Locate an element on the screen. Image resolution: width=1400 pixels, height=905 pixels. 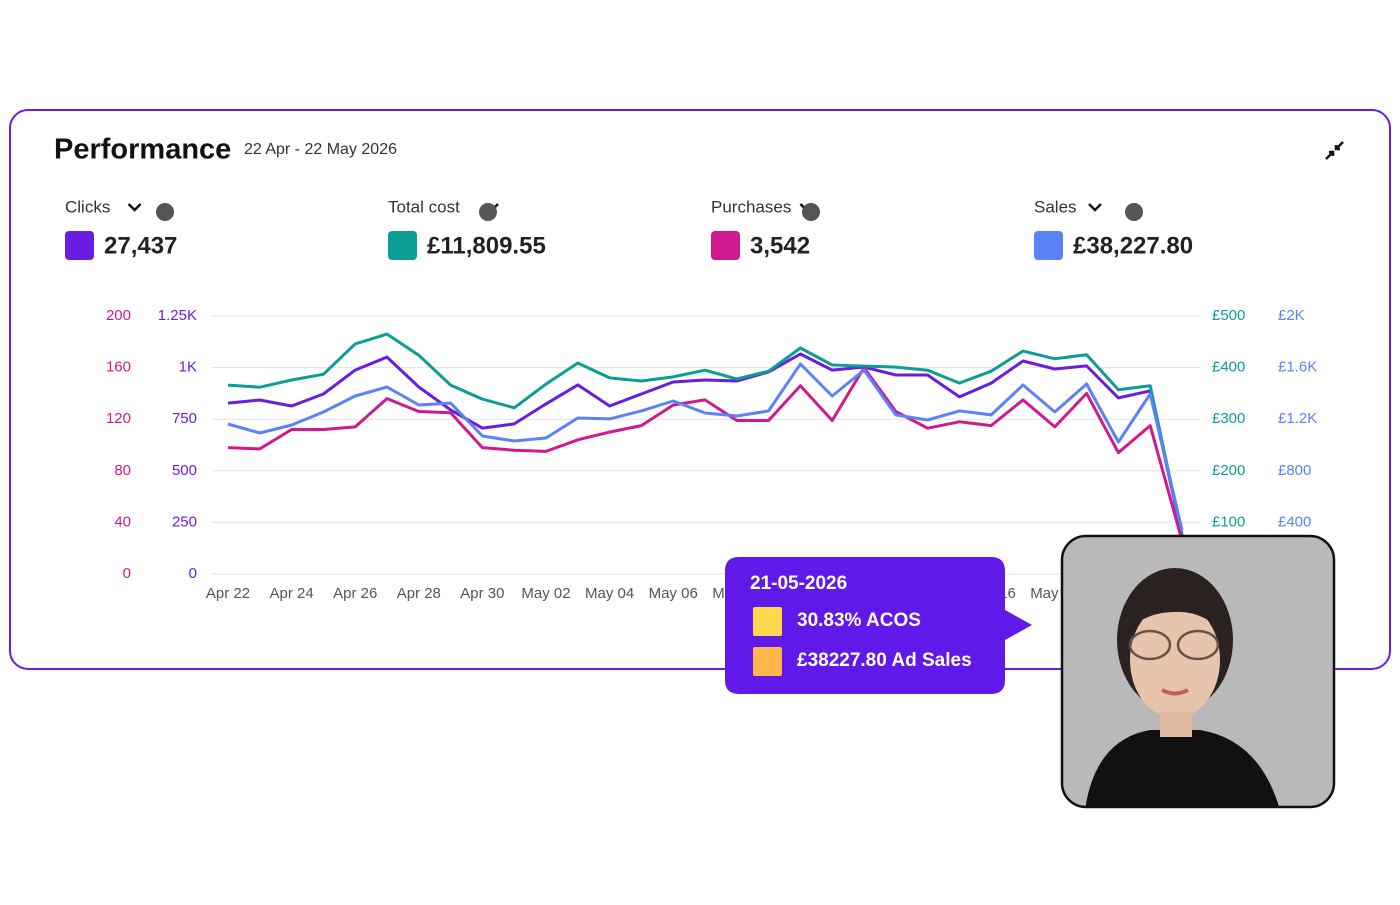
y-tick-label: £1.2K is located at coordinates (1297, 418).